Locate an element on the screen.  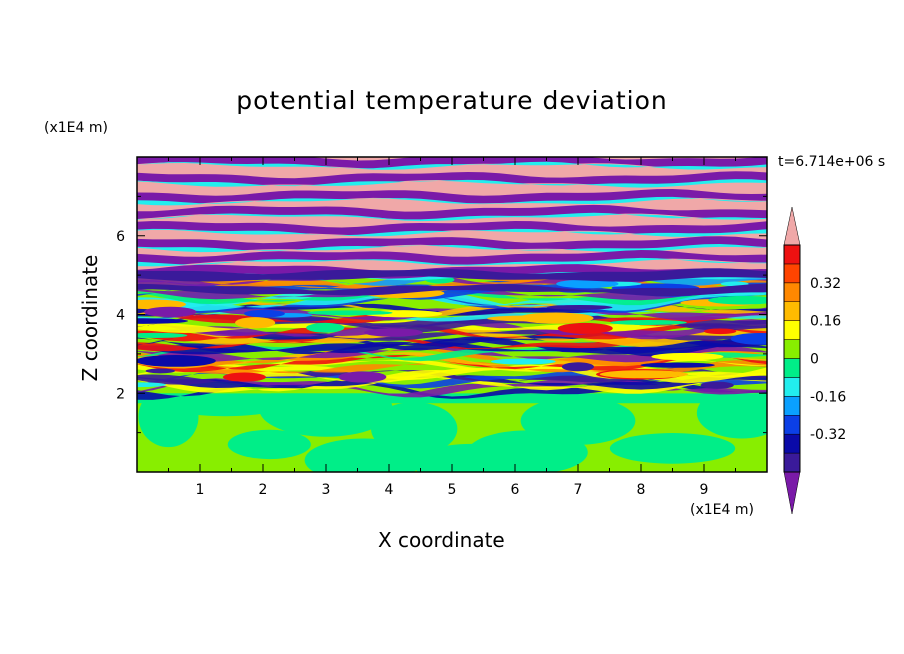
y-tick-label: 4 is located at coordinates (120, 316).